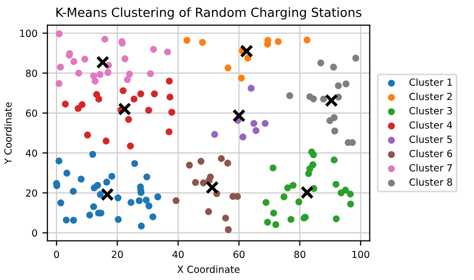  I want to click on legend-label: Cluster 3, so click(430, 110).